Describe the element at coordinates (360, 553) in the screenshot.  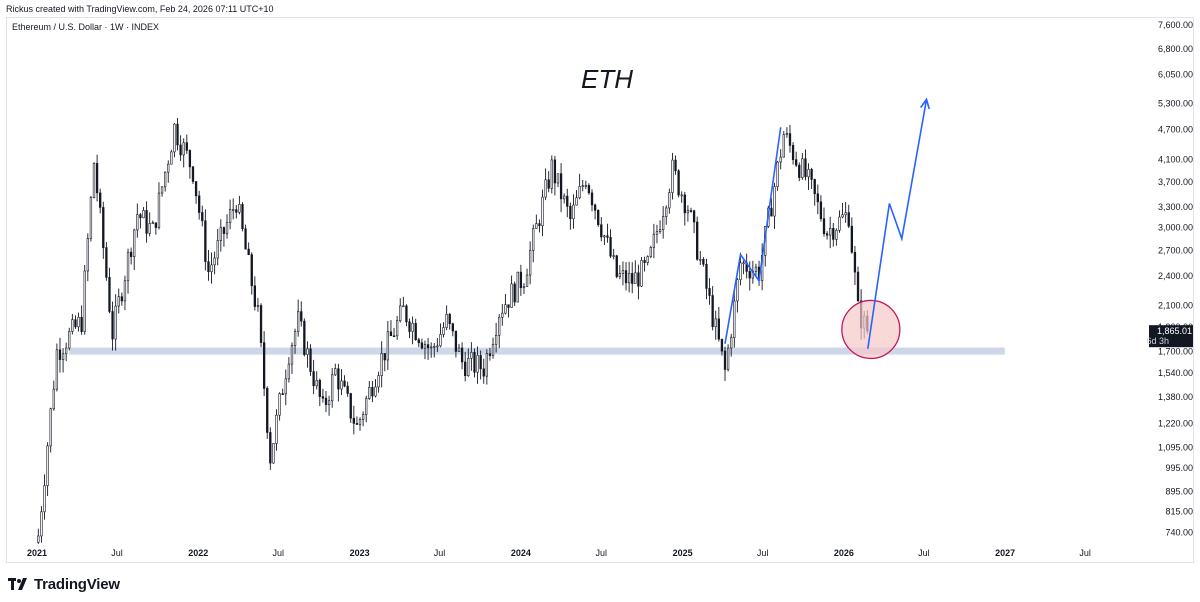
I see `time-tick-label: 2023` at that location.